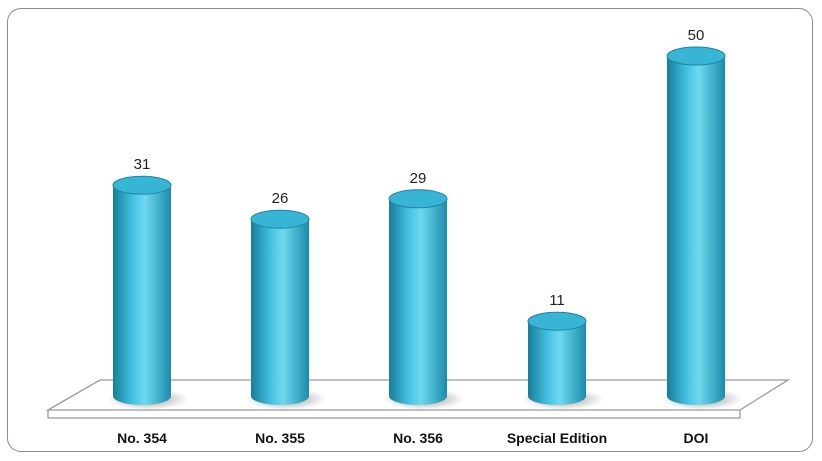 The image size is (822, 461). What do you see at coordinates (280, 198) in the screenshot?
I see `value-label: 26` at bounding box center [280, 198].